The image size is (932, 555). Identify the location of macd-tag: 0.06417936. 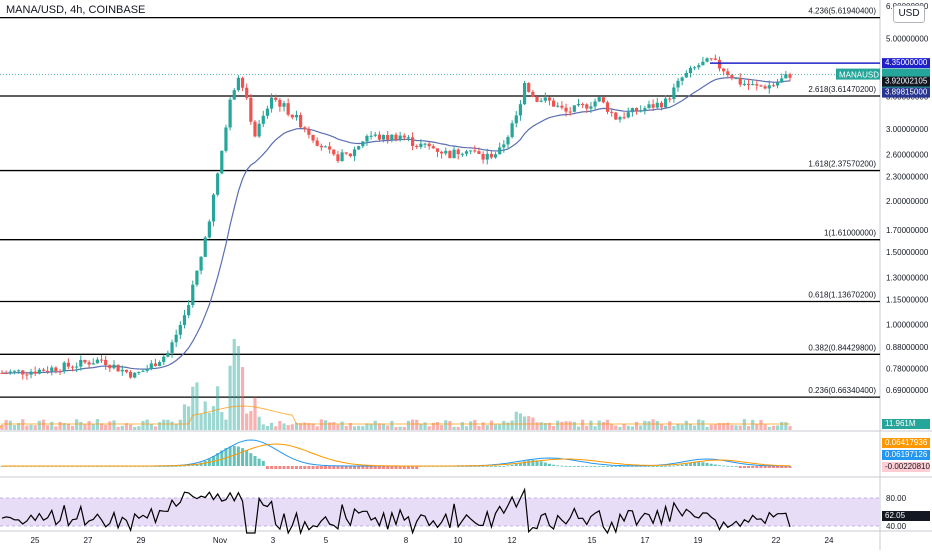
(906, 442).